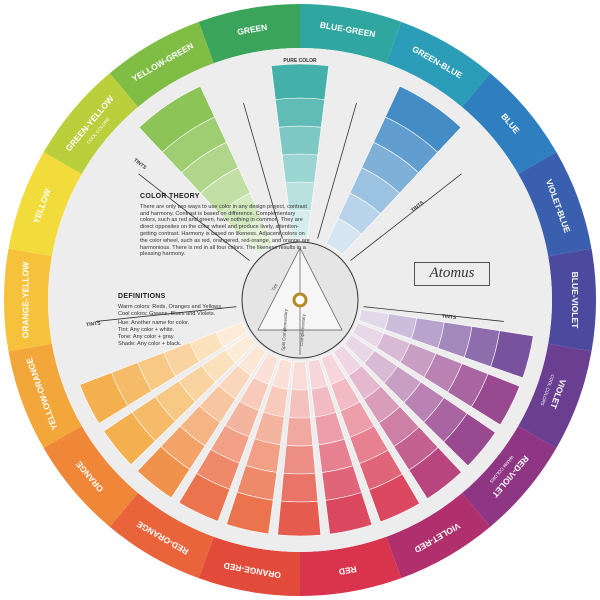 Image resolution: width=600 pixels, height=600 pixels. What do you see at coordinates (285, 329) in the screenshot?
I see `split-complementary-label: Split Complementary` at bounding box center [285, 329].